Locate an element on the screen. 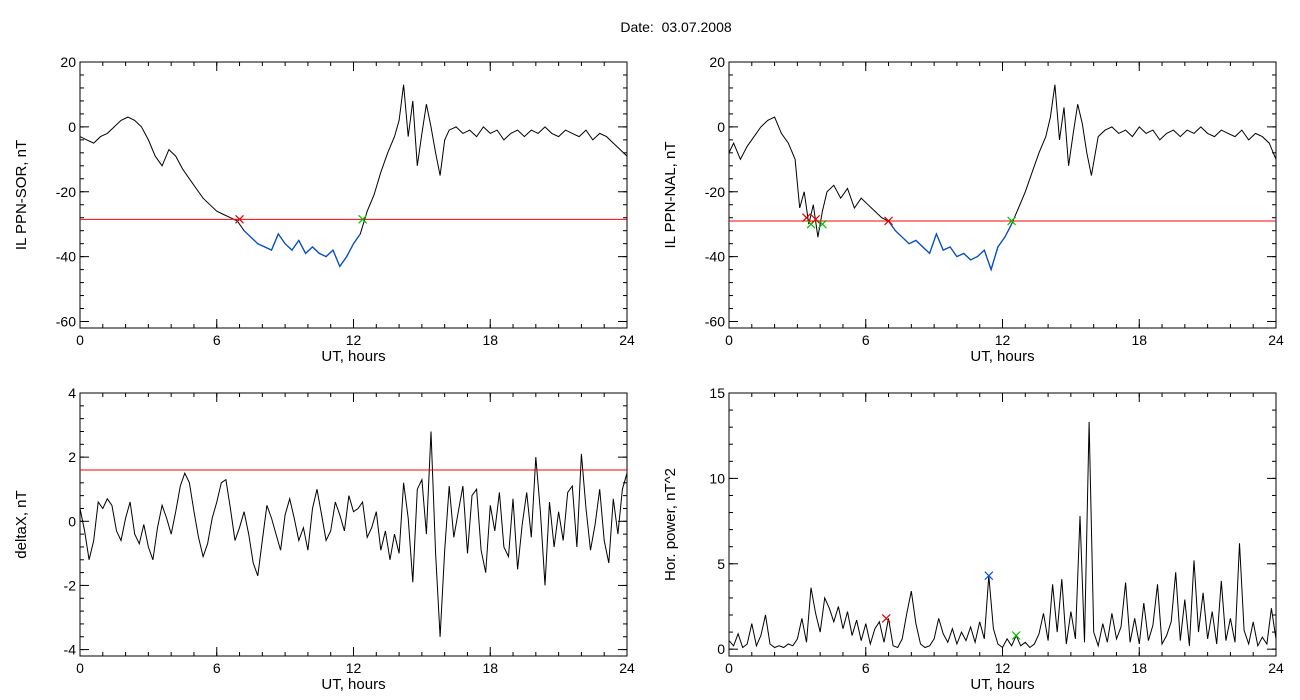  y-tick-label: 4 is located at coordinates (72, 393).